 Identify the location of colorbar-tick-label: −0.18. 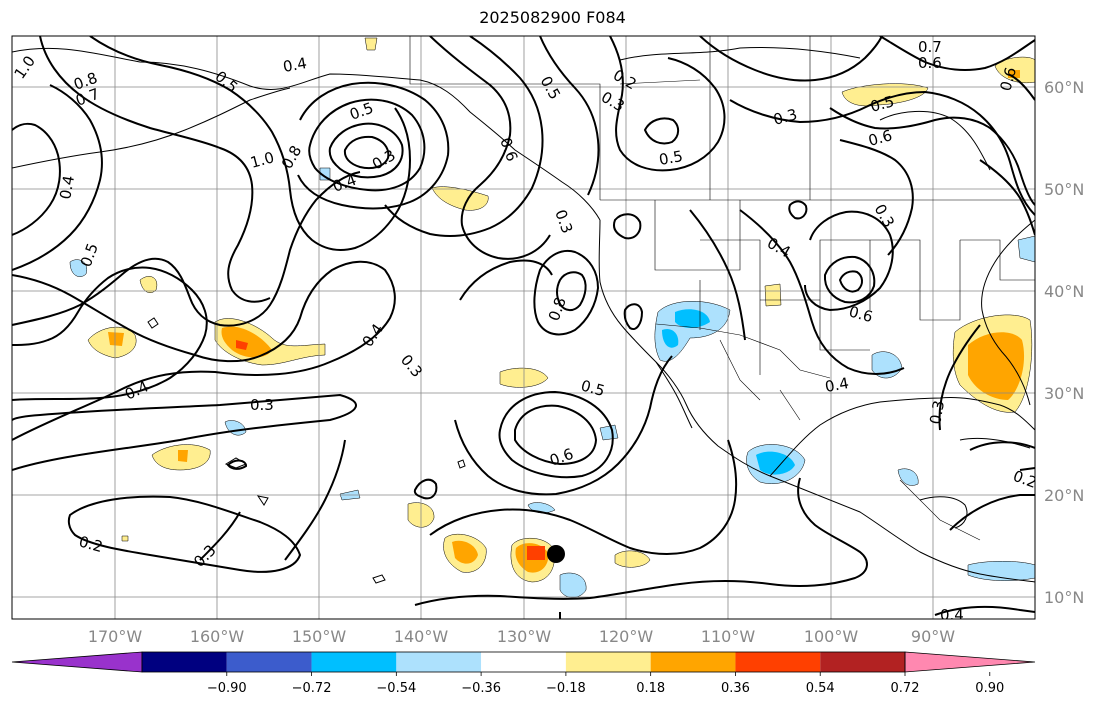
(566, 688).